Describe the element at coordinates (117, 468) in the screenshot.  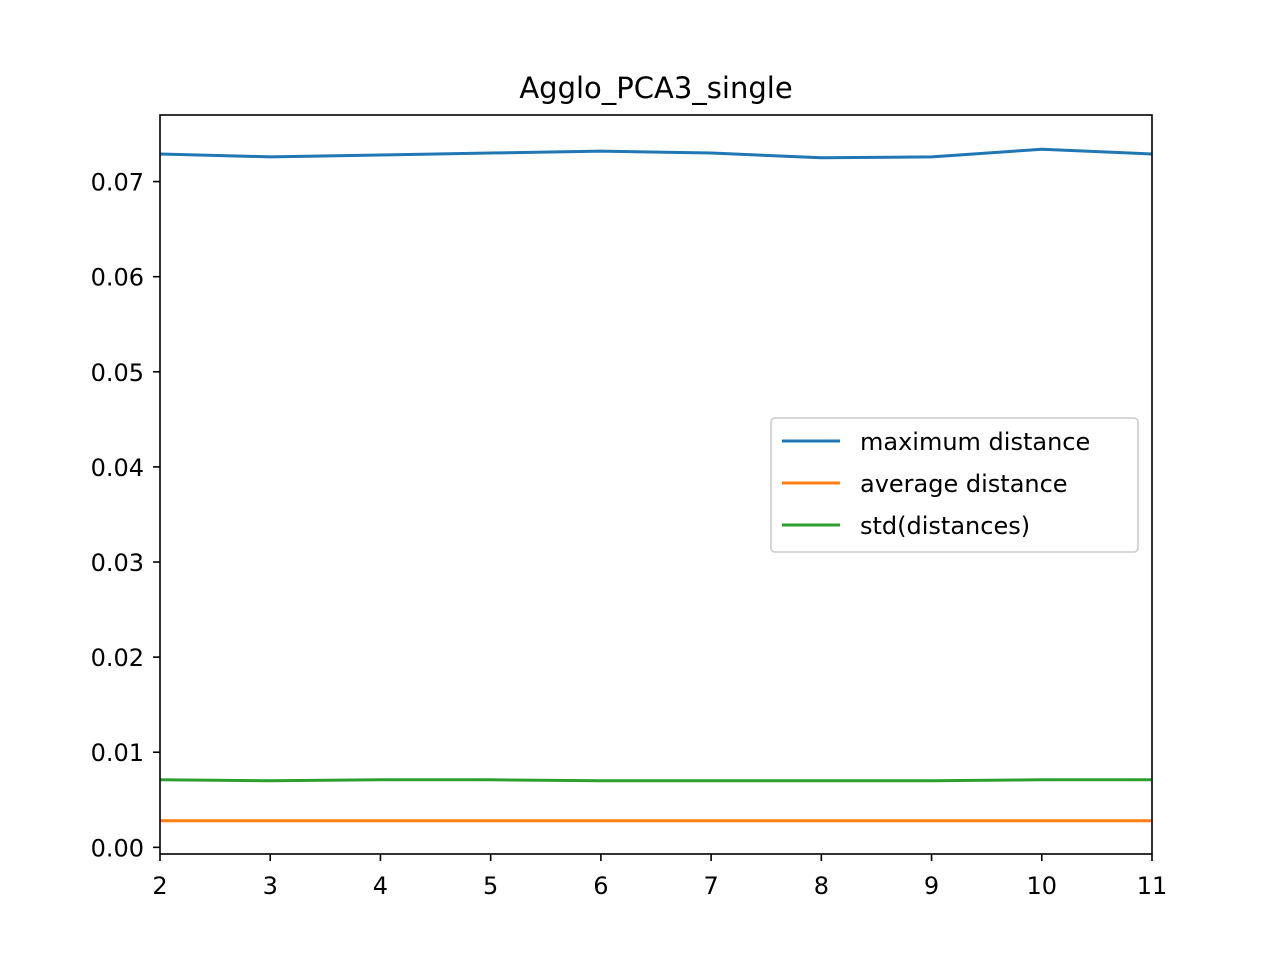
I see `y-tick-label: 0.04` at that location.